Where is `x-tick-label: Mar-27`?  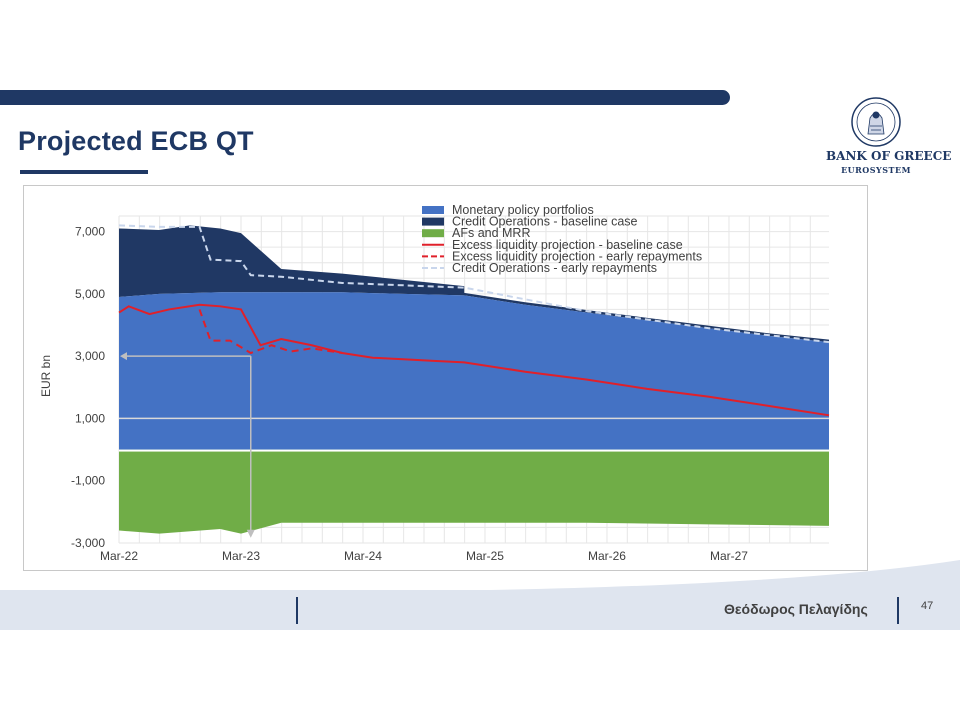 x-tick-label: Mar-27 is located at coordinates (729, 556).